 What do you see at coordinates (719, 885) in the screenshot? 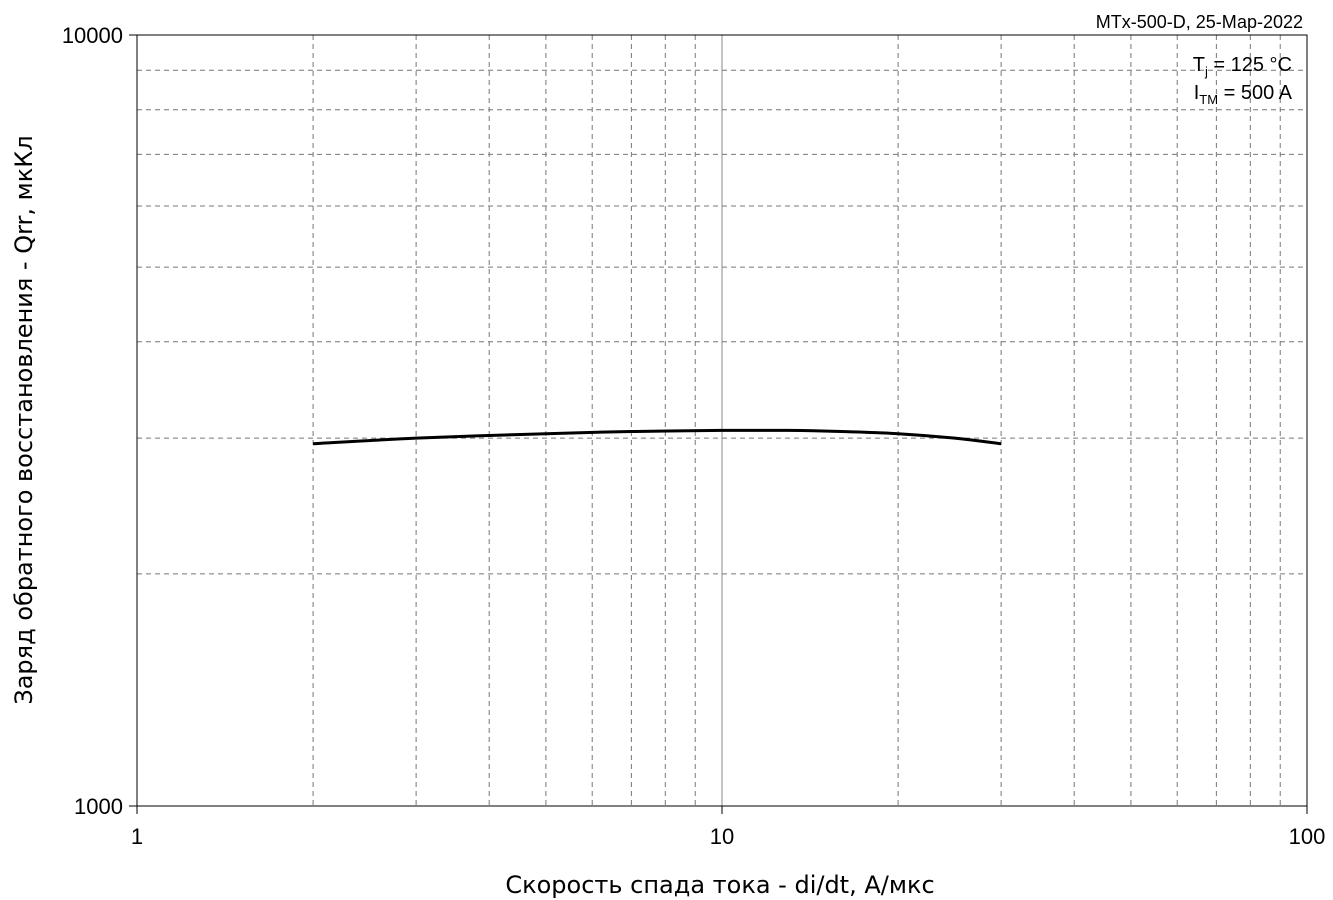
I see `x-axis-title: Скорость спада тока - di/dt, А/мкс` at bounding box center [719, 885].